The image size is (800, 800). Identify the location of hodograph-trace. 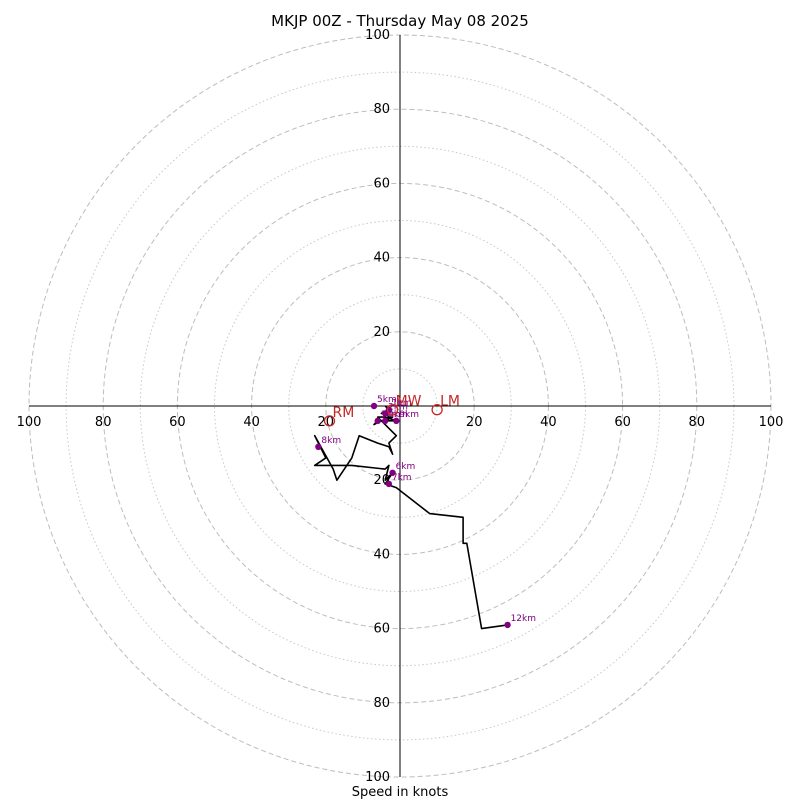
(410, 517).